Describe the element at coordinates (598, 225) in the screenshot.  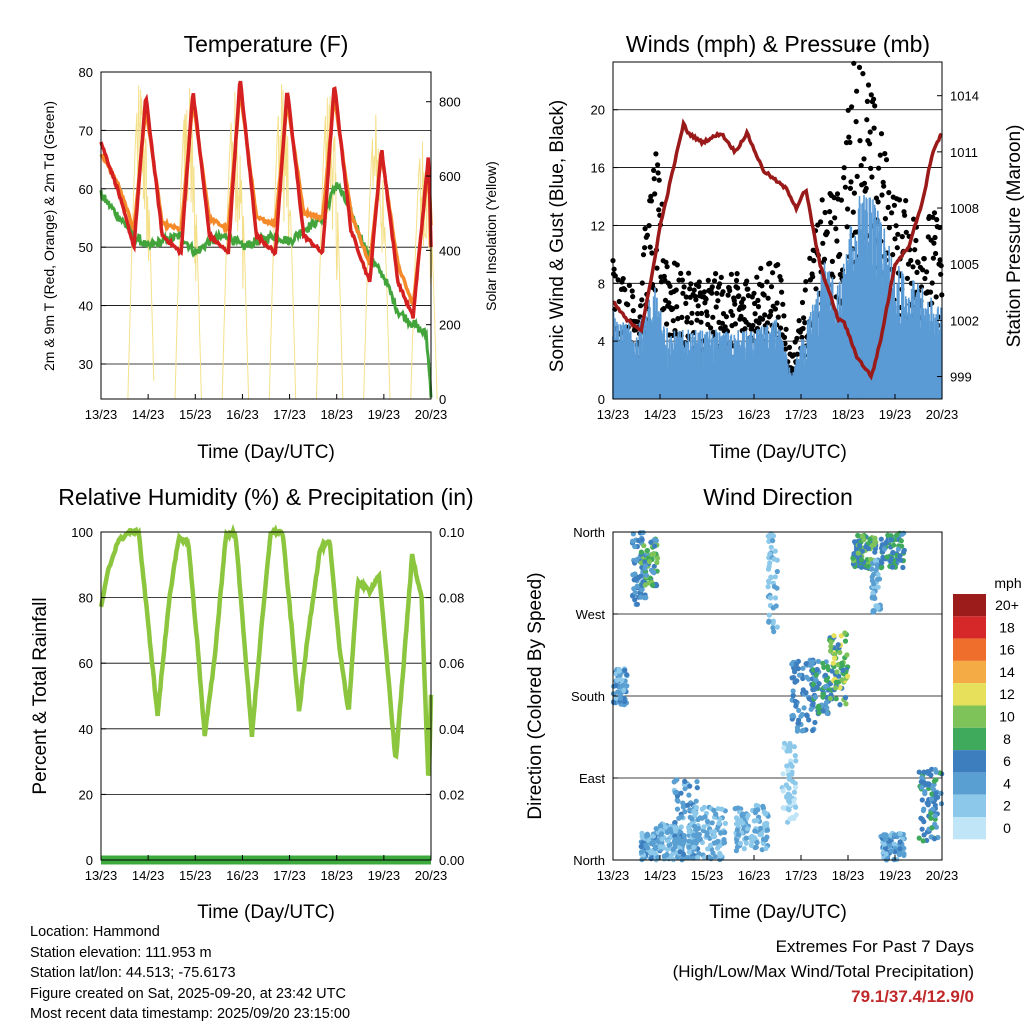
I see `winds-ytick-label: 12` at that location.